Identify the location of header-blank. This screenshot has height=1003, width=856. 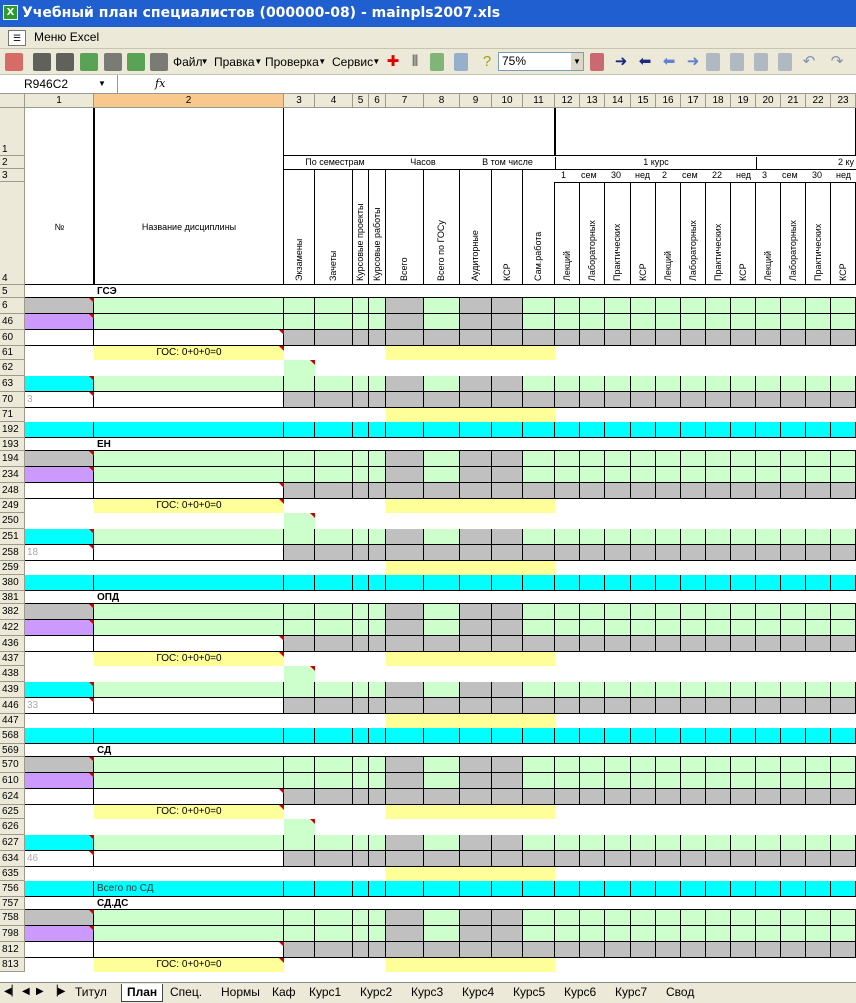
(419, 132).